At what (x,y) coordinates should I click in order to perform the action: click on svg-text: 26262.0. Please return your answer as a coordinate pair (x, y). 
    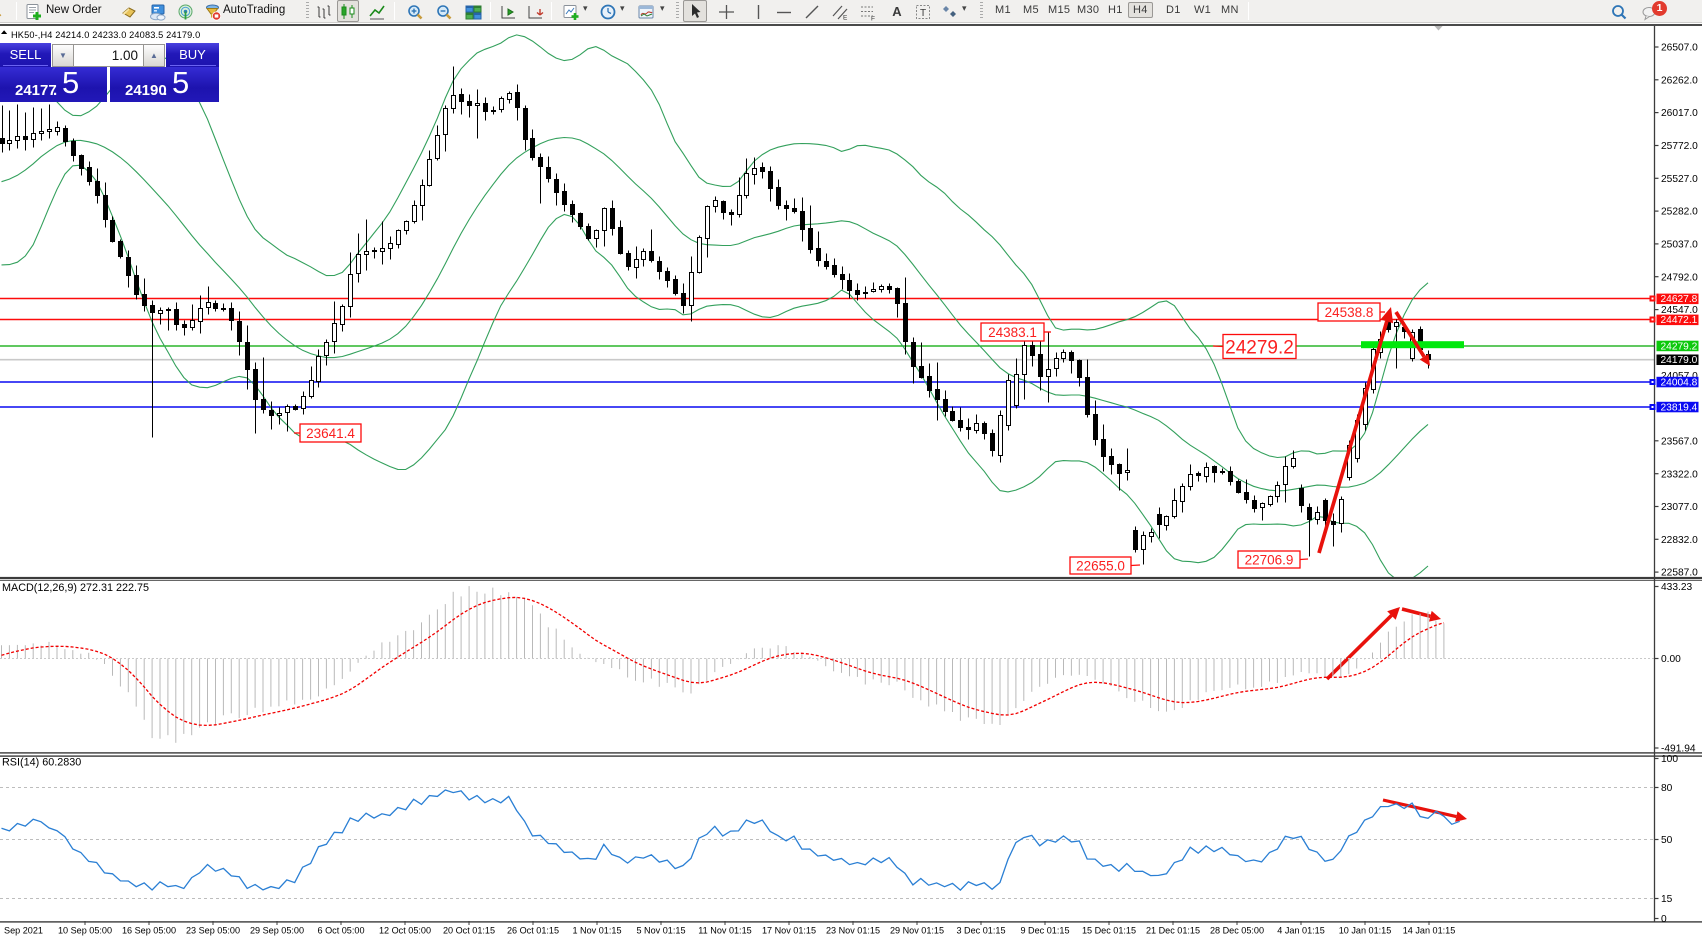
    Looking at the image, I should click on (1679, 80).